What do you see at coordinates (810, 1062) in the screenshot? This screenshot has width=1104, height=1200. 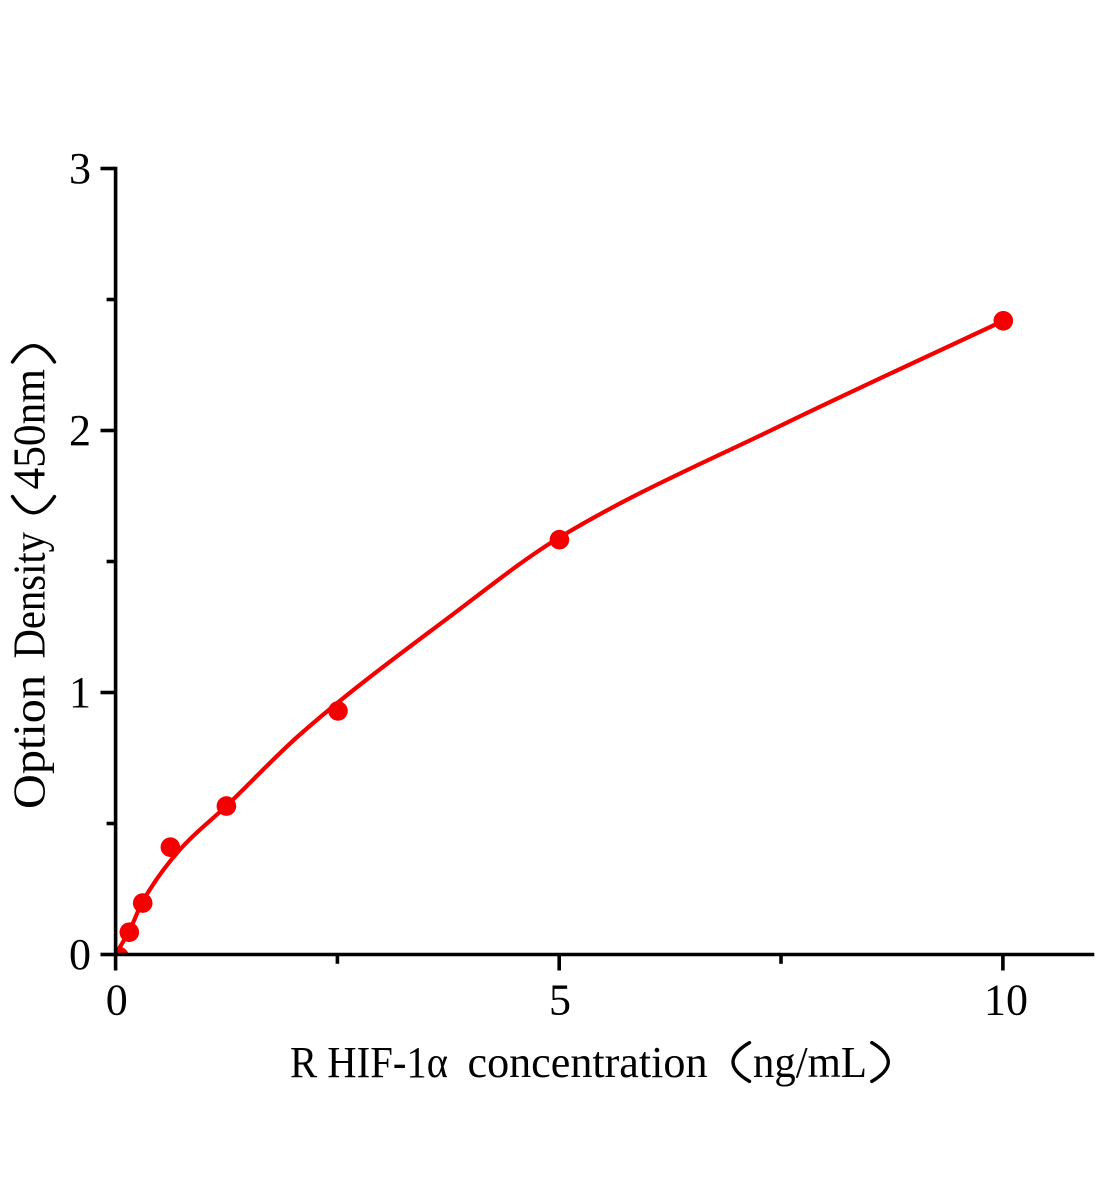 I see `svg-text: ng/mL` at bounding box center [810, 1062].